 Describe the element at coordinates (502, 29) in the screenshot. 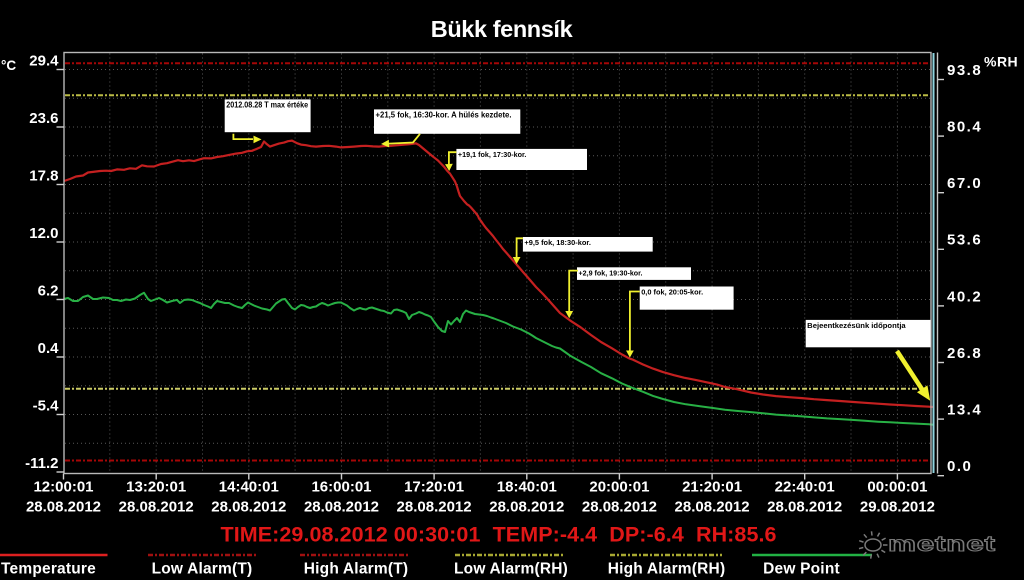

I see `svg-text: Bükk fennsík` at that location.